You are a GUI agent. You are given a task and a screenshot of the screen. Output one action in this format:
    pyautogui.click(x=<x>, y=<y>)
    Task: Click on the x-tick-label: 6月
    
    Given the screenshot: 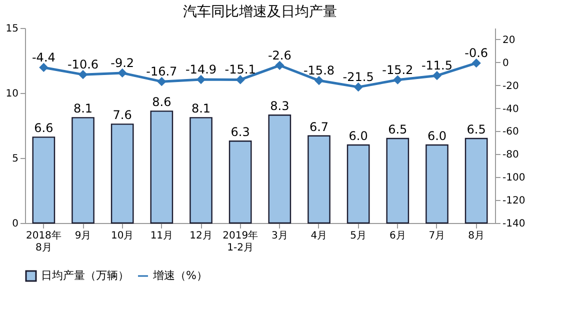 What is the action you would take?
    pyautogui.click(x=397, y=236)
    